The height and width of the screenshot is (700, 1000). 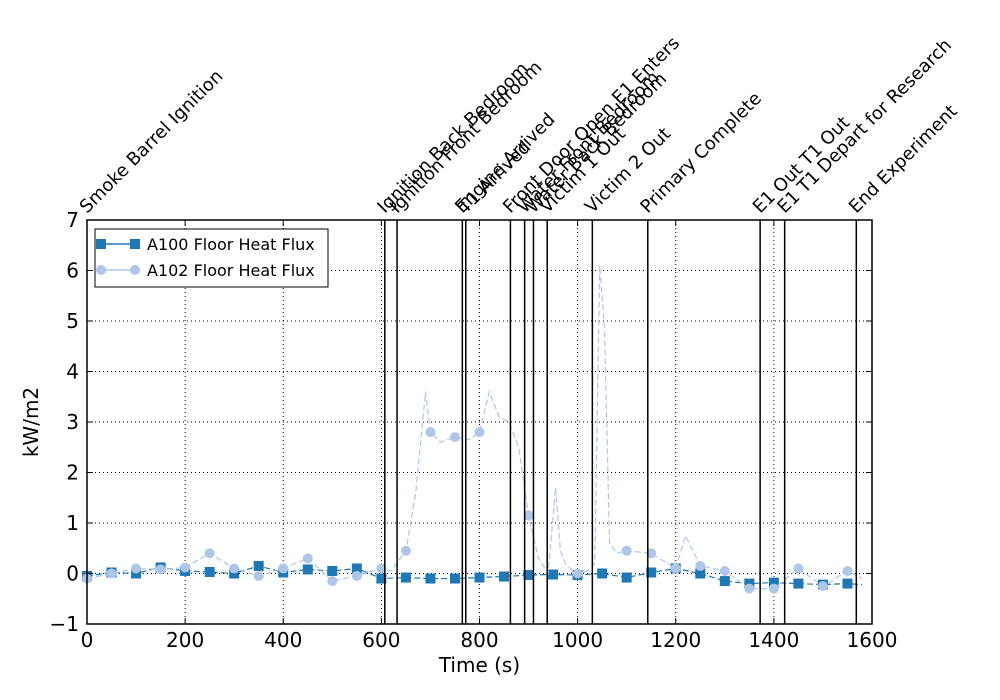 I want to click on y-tick-label: 5, so click(x=72, y=321).